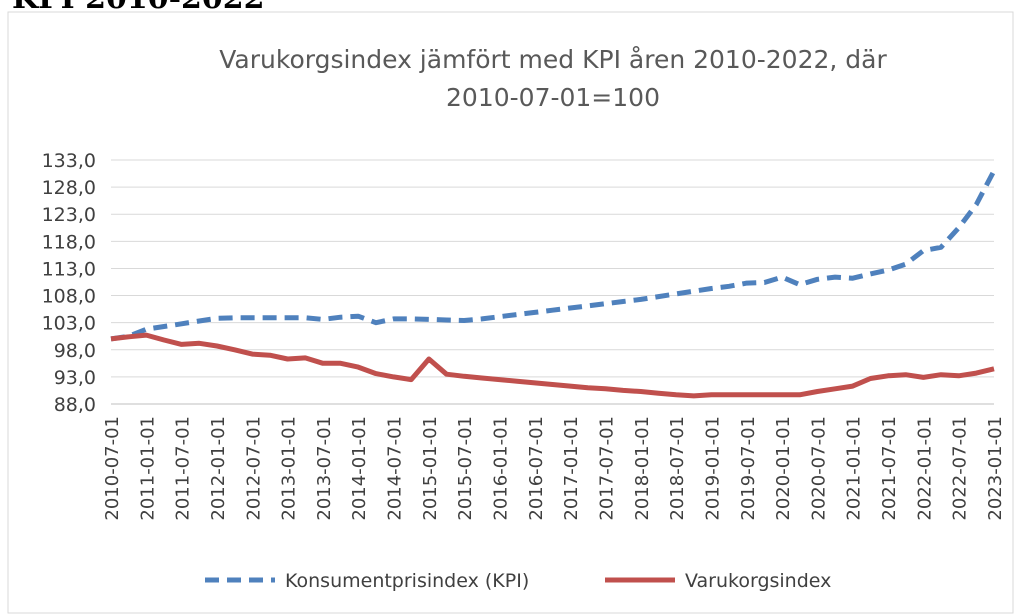 The height and width of the screenshot is (614, 1014). Describe the element at coordinates (536, 468) in the screenshot. I see `x-tick-label: 2016-07-01` at that location.